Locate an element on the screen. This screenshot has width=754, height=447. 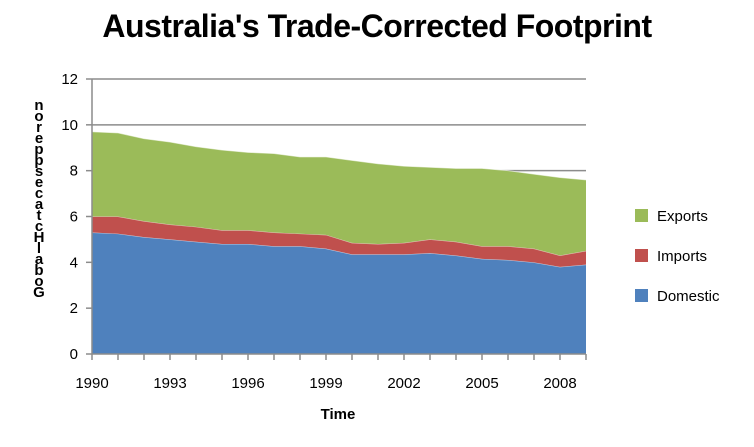
x-tick-label: 1993 is located at coordinates (169, 383).